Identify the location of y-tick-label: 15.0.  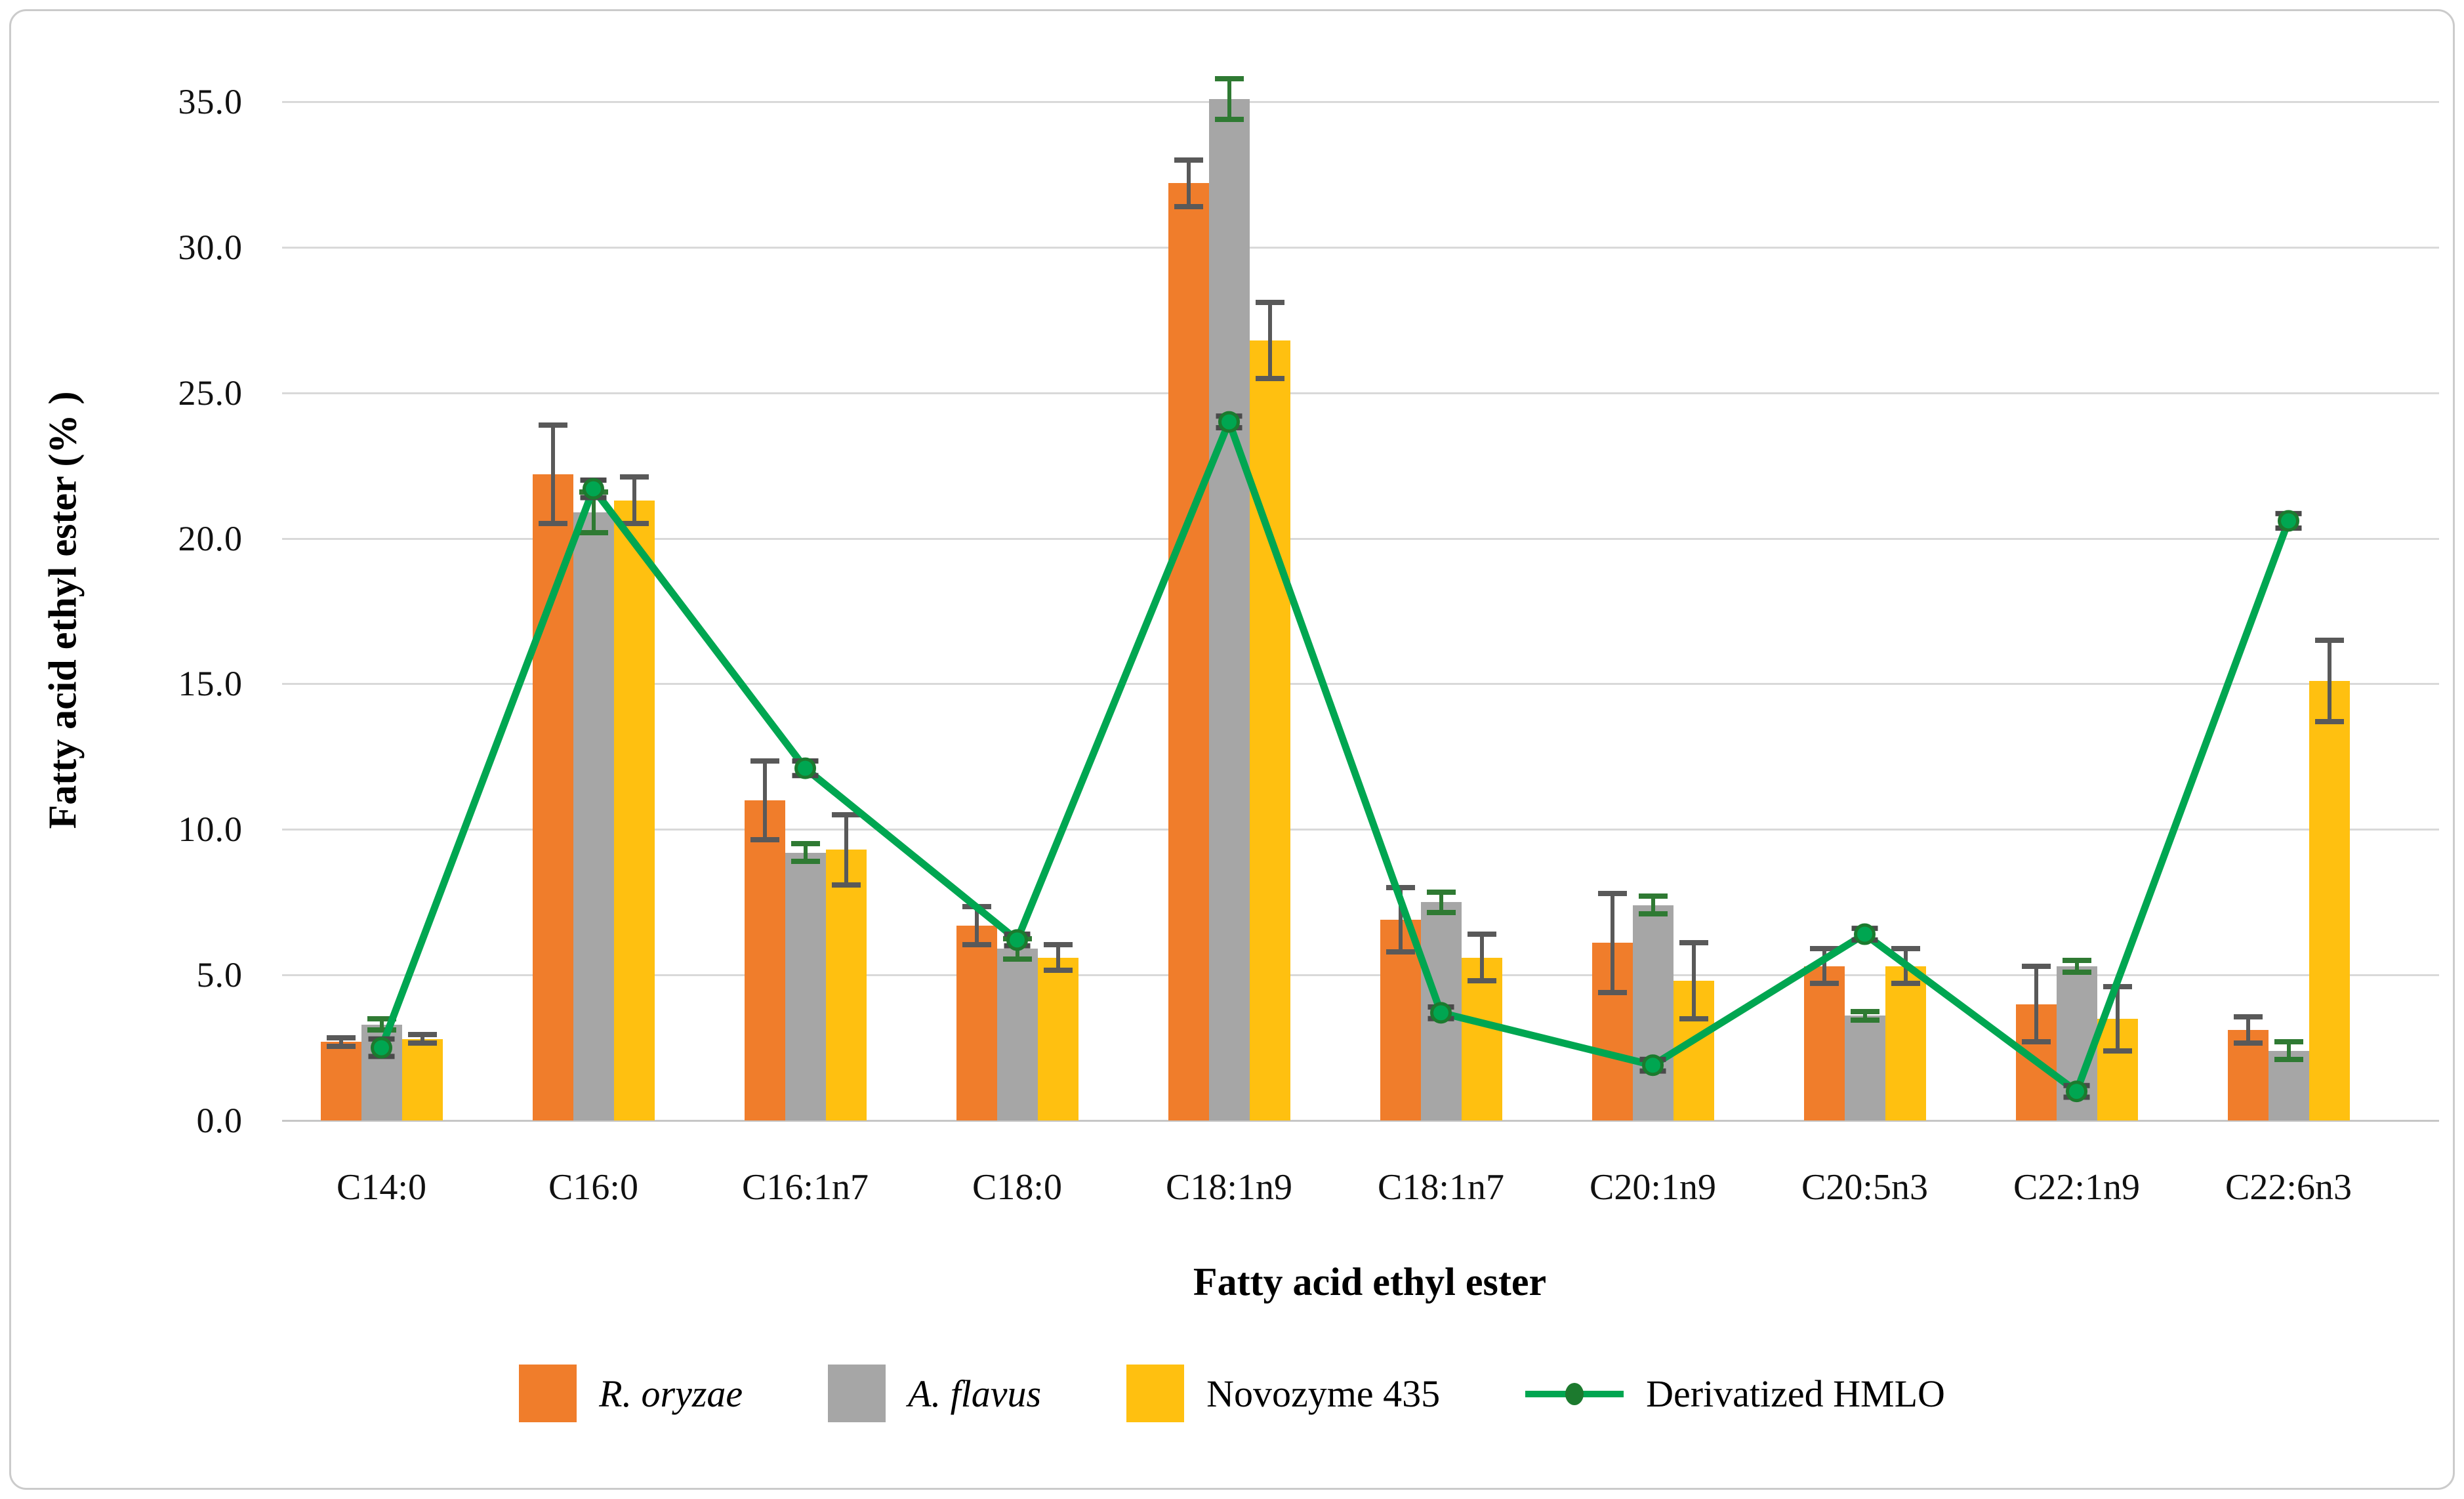
(210, 684).